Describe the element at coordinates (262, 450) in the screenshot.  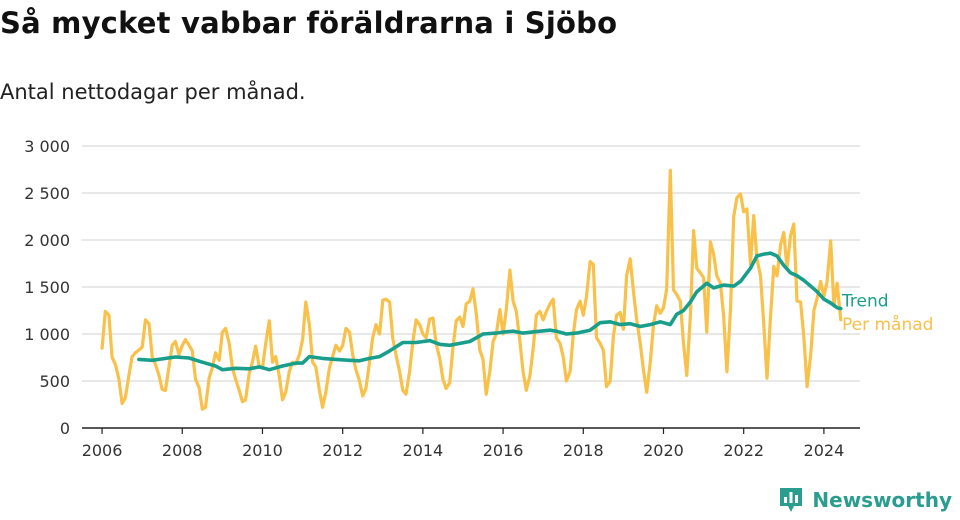
I see `x-tick-label: 2010` at that location.